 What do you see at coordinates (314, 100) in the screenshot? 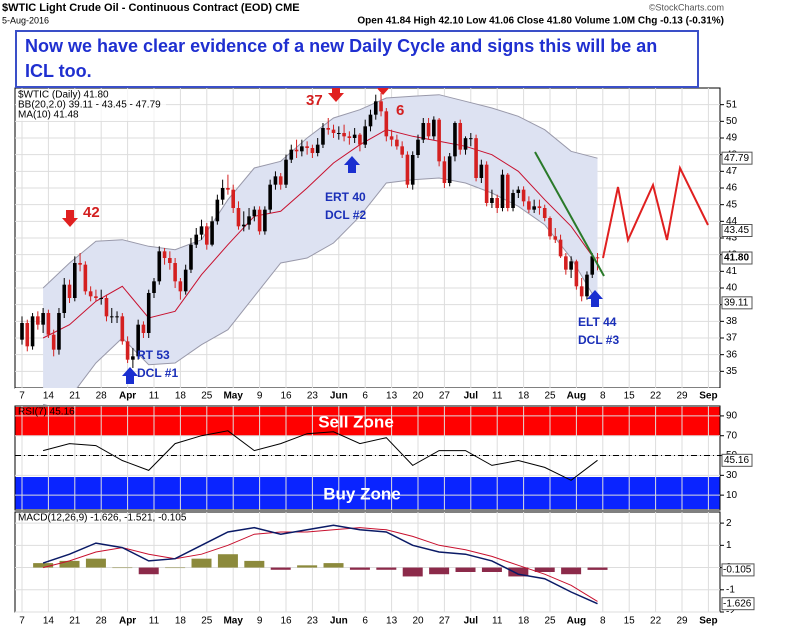
I see `annotation: 37` at bounding box center [314, 100].